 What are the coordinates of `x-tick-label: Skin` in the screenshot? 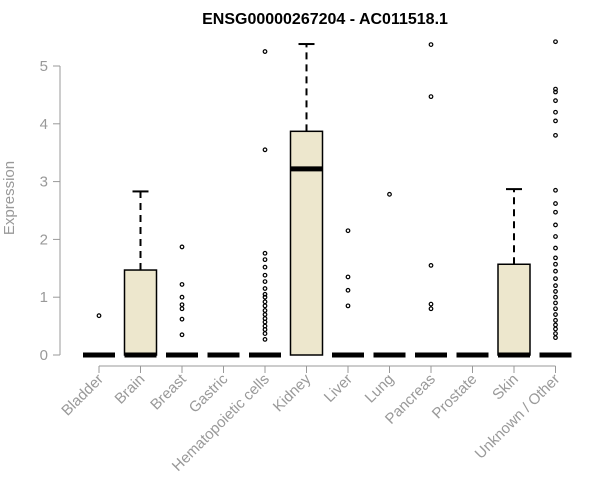 It's located at (505, 387).